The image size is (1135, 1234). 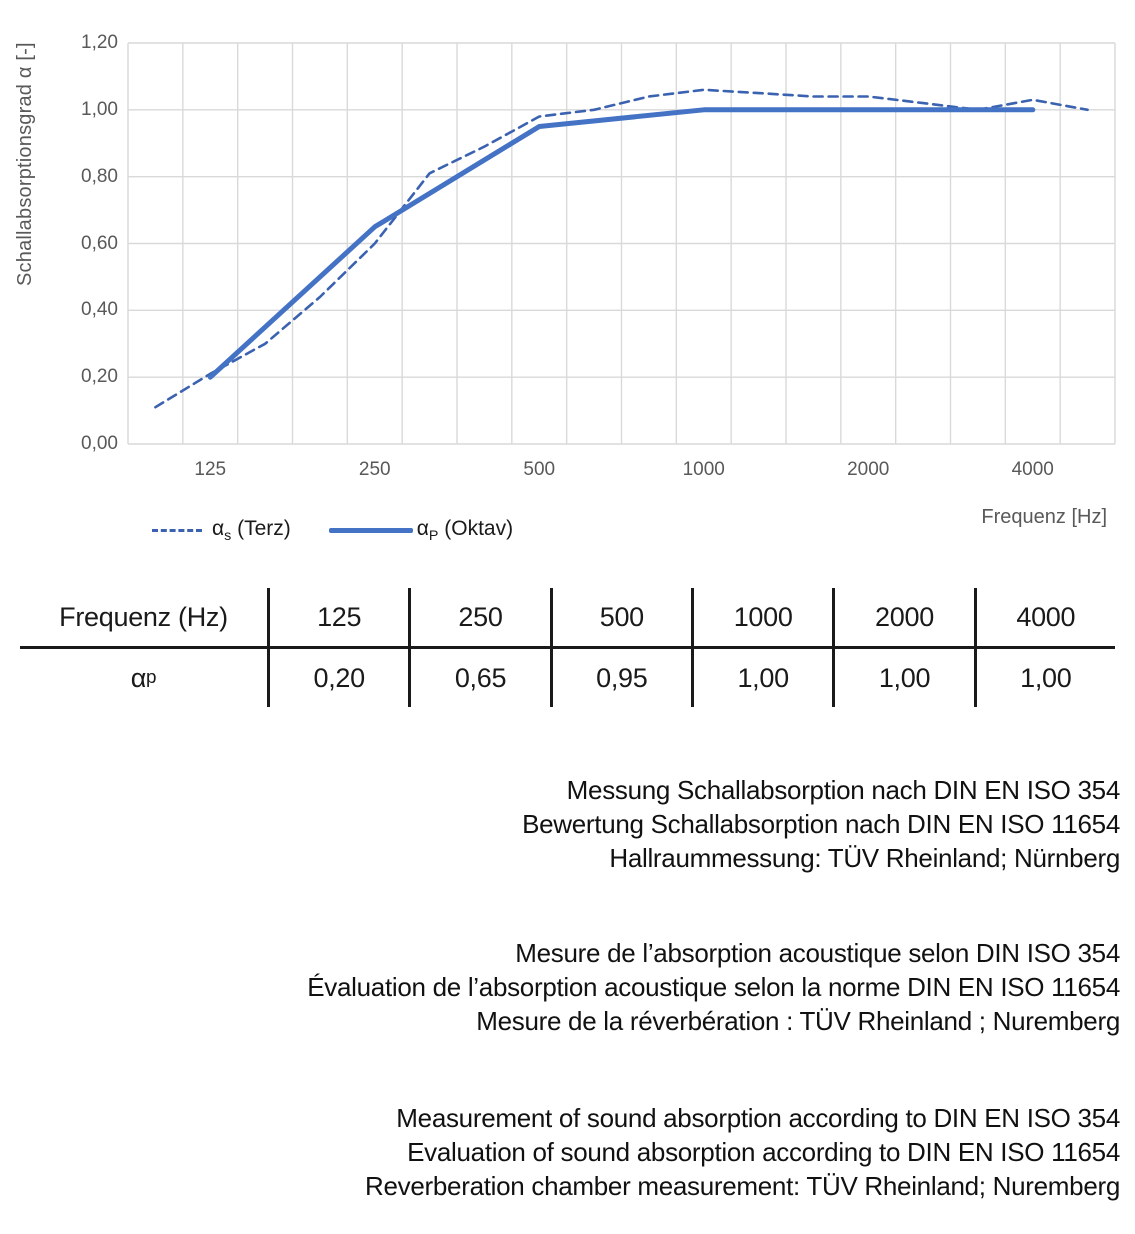 I want to click on table-value-500: 0,95, so click(x=620, y=678).